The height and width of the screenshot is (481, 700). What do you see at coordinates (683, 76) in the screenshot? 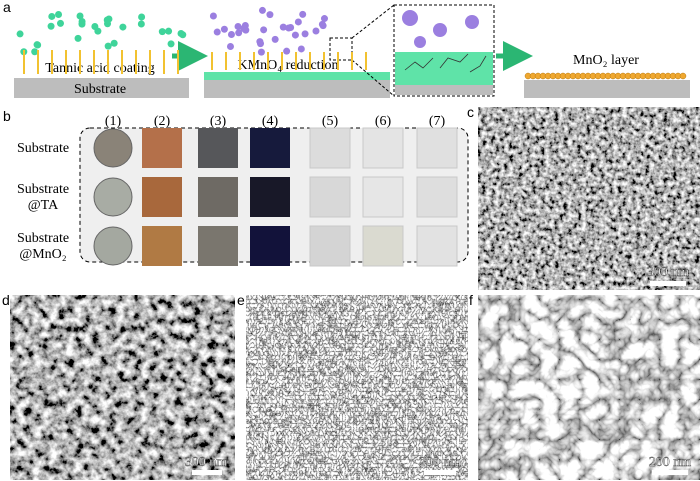
I see `mno2-particle` at bounding box center [683, 76].